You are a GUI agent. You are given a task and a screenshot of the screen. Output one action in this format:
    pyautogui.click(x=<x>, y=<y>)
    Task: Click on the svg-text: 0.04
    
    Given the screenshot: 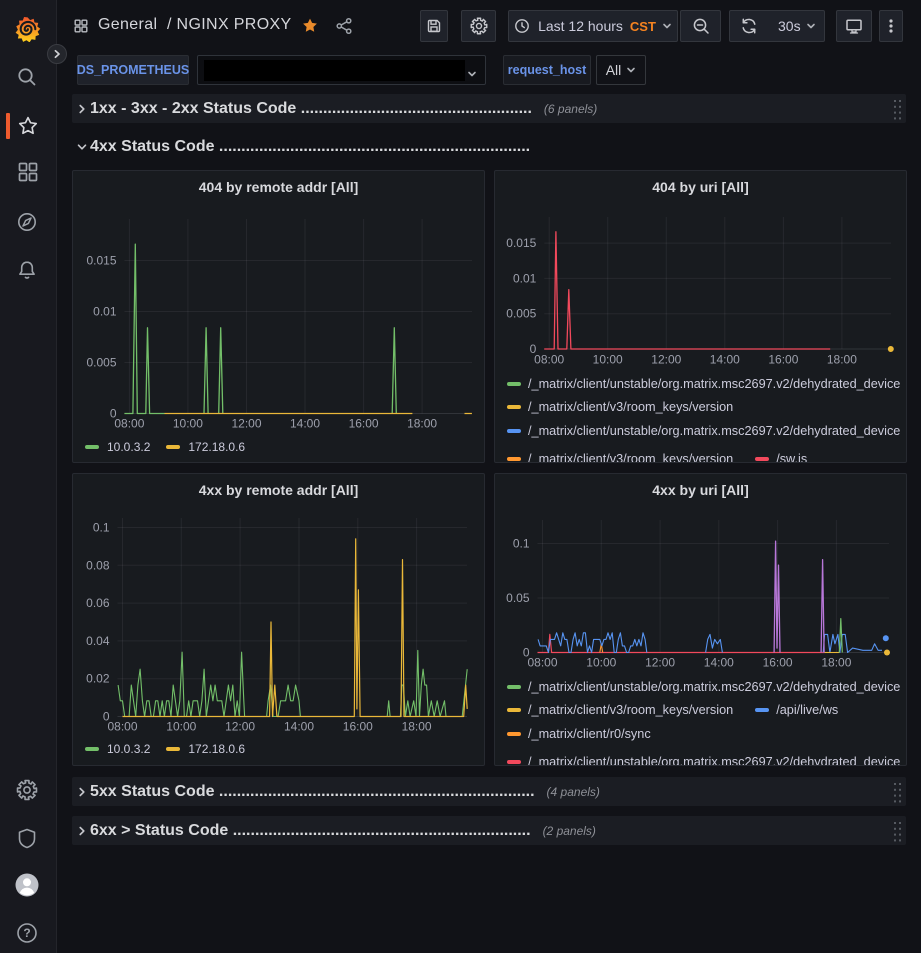 What is the action you would take?
    pyautogui.click(x=98, y=641)
    